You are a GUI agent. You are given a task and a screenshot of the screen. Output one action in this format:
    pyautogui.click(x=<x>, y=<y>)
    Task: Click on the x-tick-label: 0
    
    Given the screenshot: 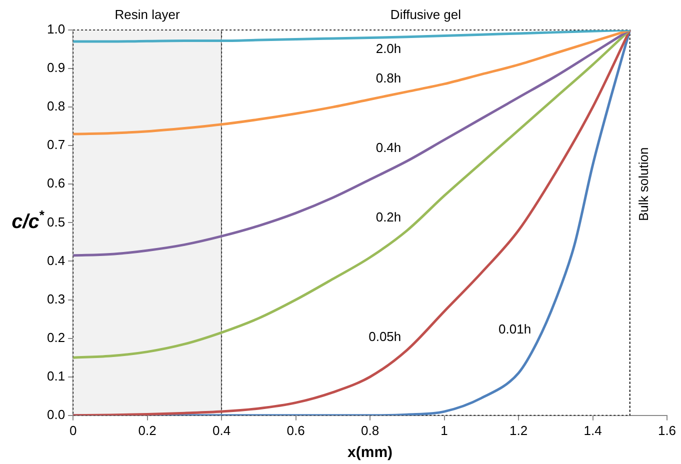 What is the action you would take?
    pyautogui.click(x=73, y=430)
    